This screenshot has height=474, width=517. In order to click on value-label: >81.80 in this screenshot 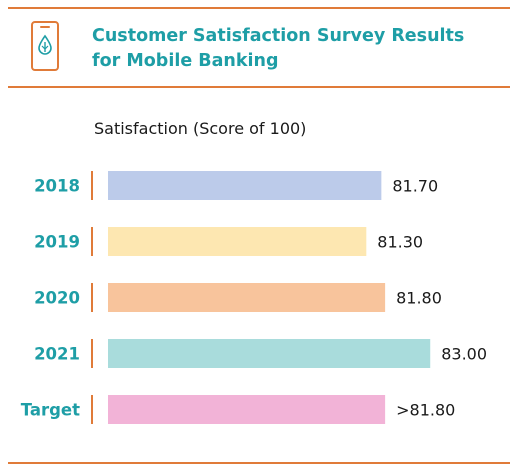, I will do `click(425, 410)`.